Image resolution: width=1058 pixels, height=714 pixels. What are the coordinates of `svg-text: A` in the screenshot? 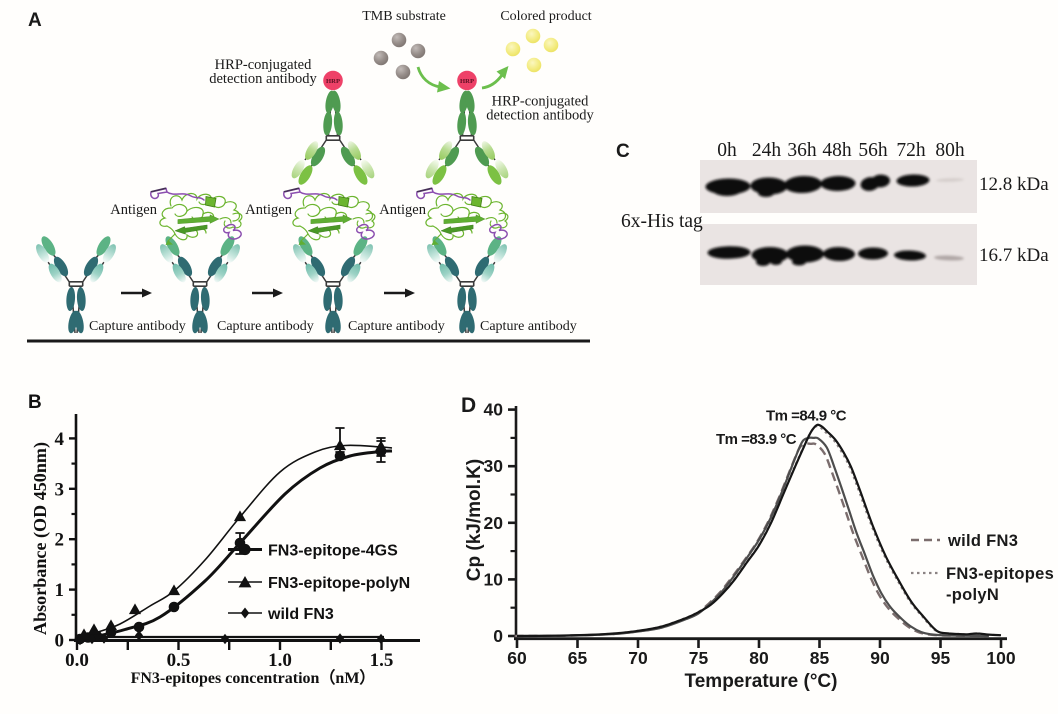 It's located at (35, 20).